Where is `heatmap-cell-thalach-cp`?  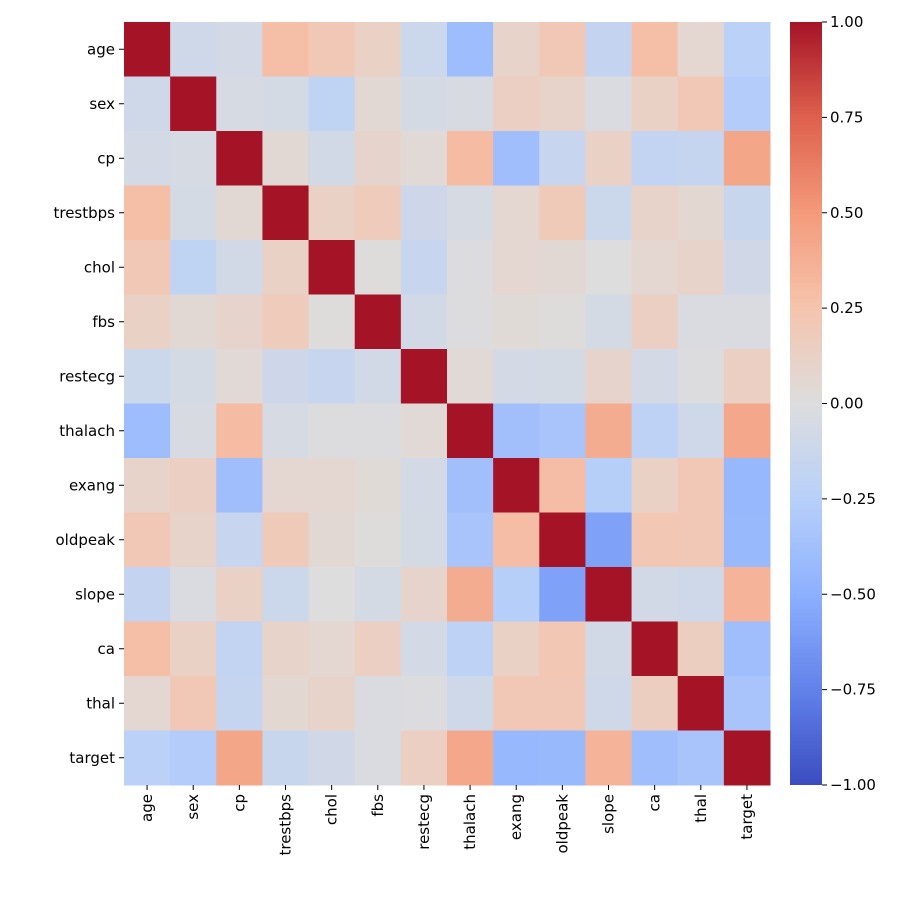
heatmap-cell-thalach-cp is located at coordinates (239, 431).